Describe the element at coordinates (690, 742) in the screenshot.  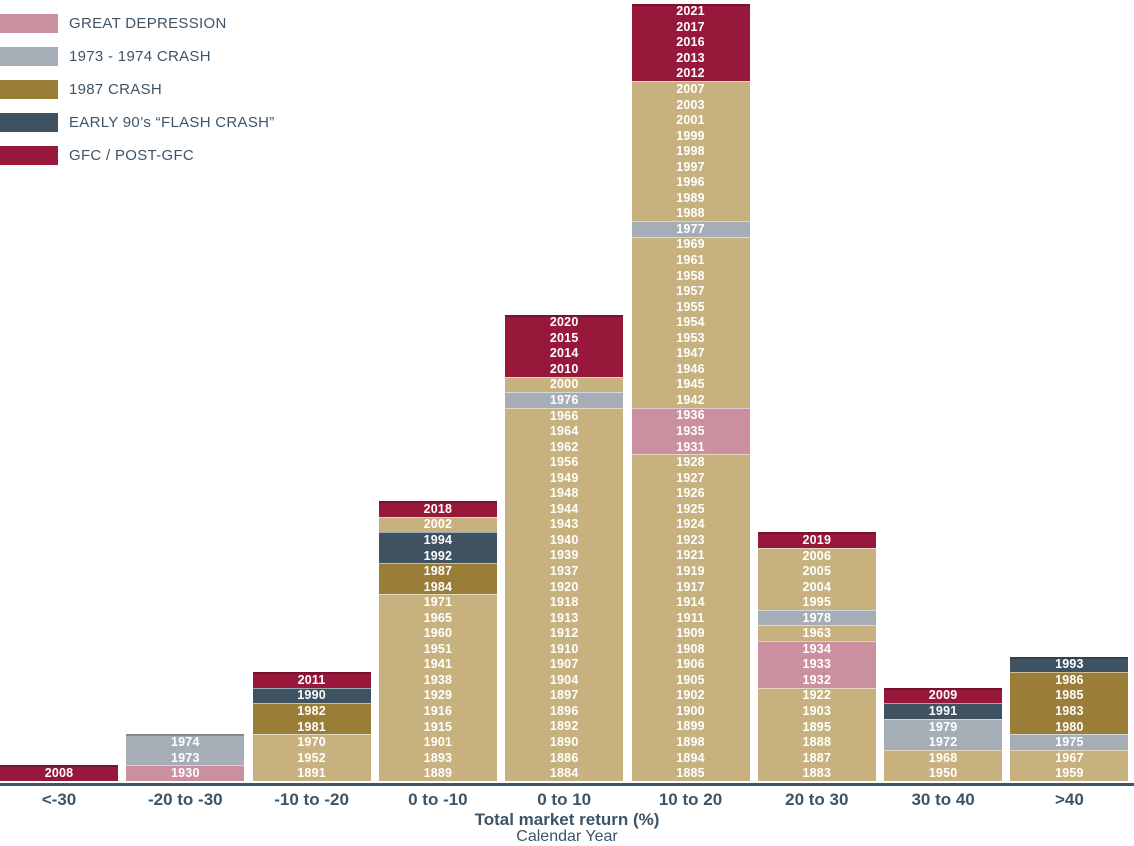
I see `year-cell: 1898` at that location.